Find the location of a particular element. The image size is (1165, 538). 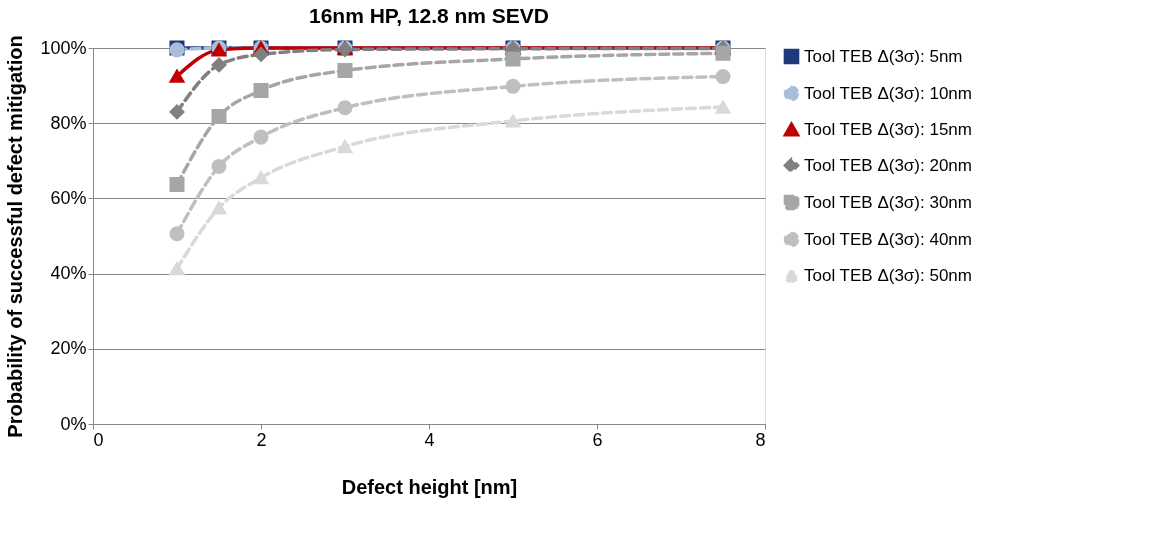

legend-label: Tool TEB Δ(3σ): 15nm is located at coordinates (888, 129).